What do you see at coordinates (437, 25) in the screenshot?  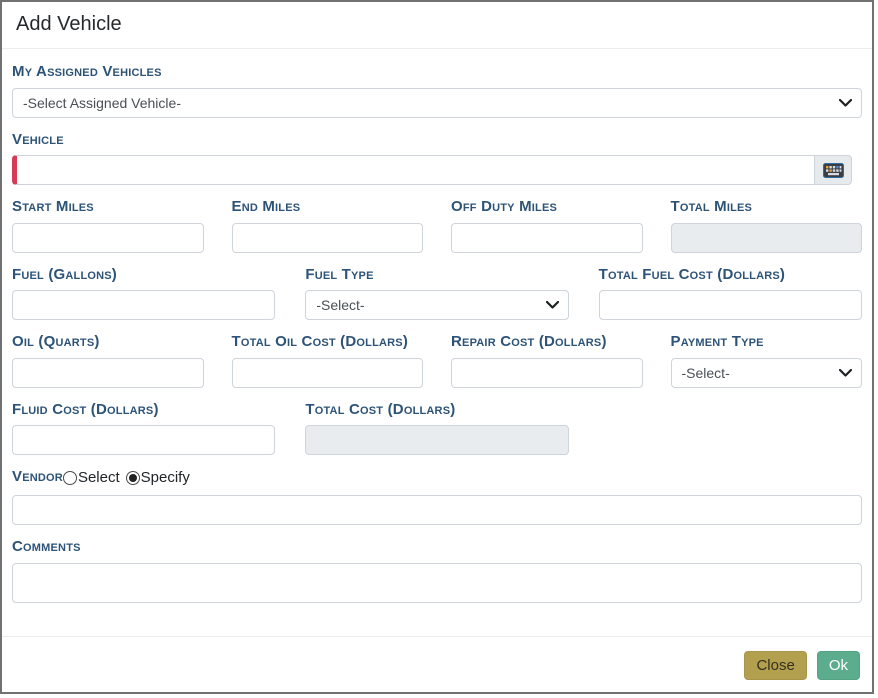 I see `dialog-header: Add Vehicle` at bounding box center [437, 25].